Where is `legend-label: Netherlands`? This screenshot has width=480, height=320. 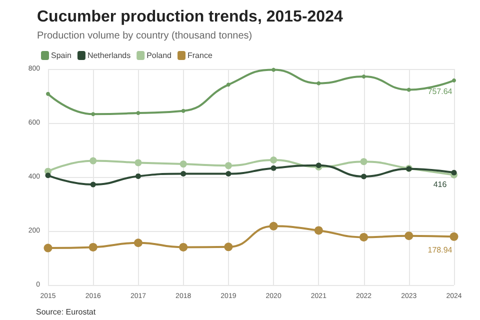
legend-label: Netherlands is located at coordinates (109, 55).